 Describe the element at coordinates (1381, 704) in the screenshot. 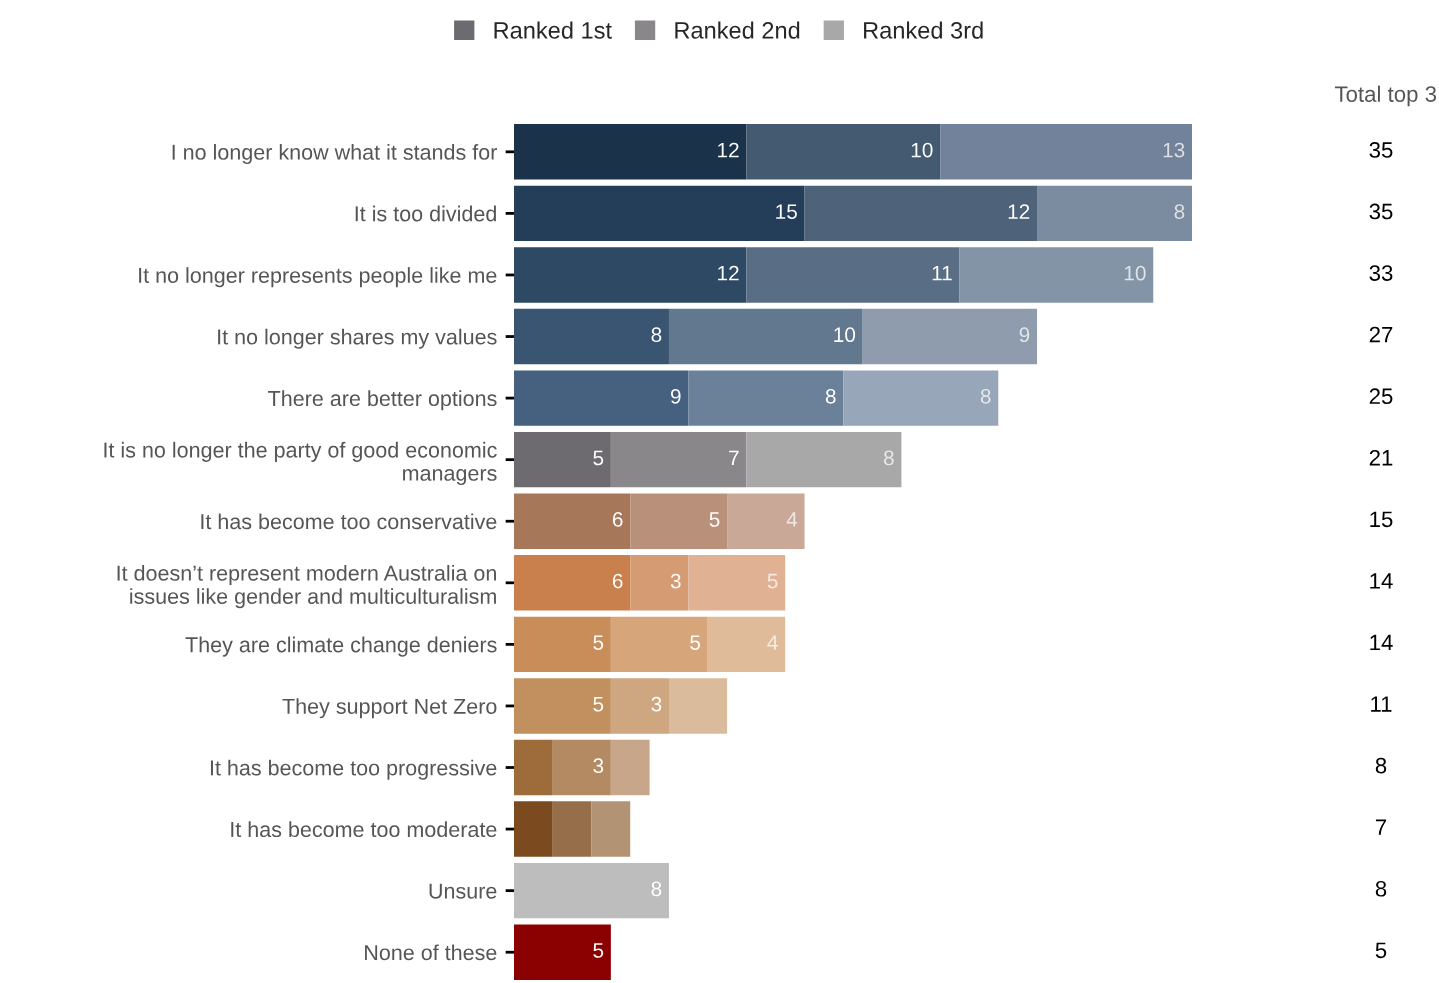

I see `text: 11` at that location.